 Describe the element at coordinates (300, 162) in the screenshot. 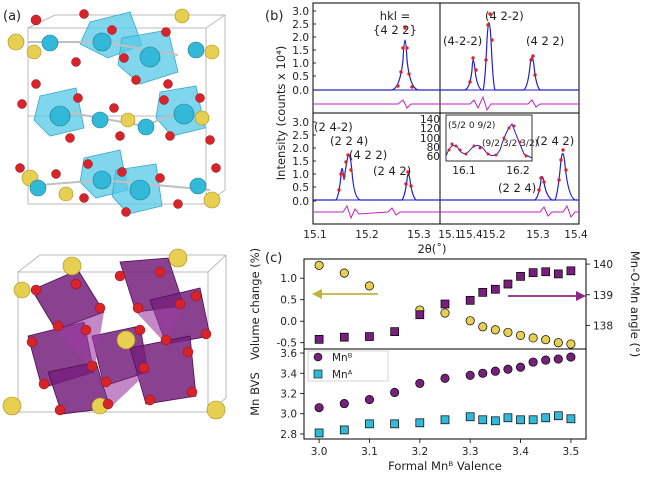

I see `xrd-ytick-bot-3: 1.5` at that location.